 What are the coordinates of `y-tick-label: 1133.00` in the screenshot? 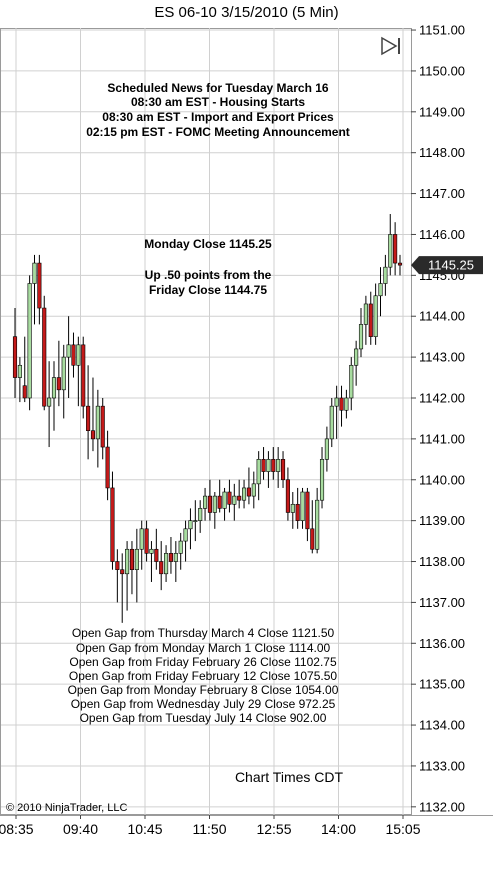 It's located at (442, 765).